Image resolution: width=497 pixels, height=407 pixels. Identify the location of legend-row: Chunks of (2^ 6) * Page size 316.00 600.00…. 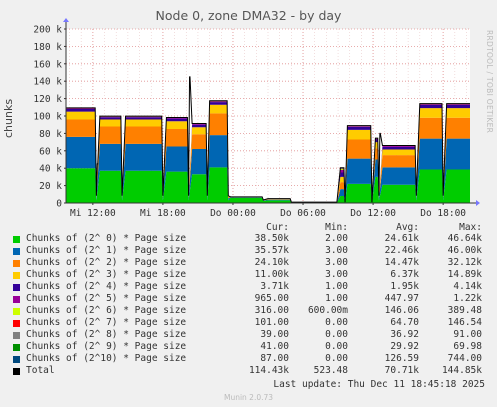
(250, 311).